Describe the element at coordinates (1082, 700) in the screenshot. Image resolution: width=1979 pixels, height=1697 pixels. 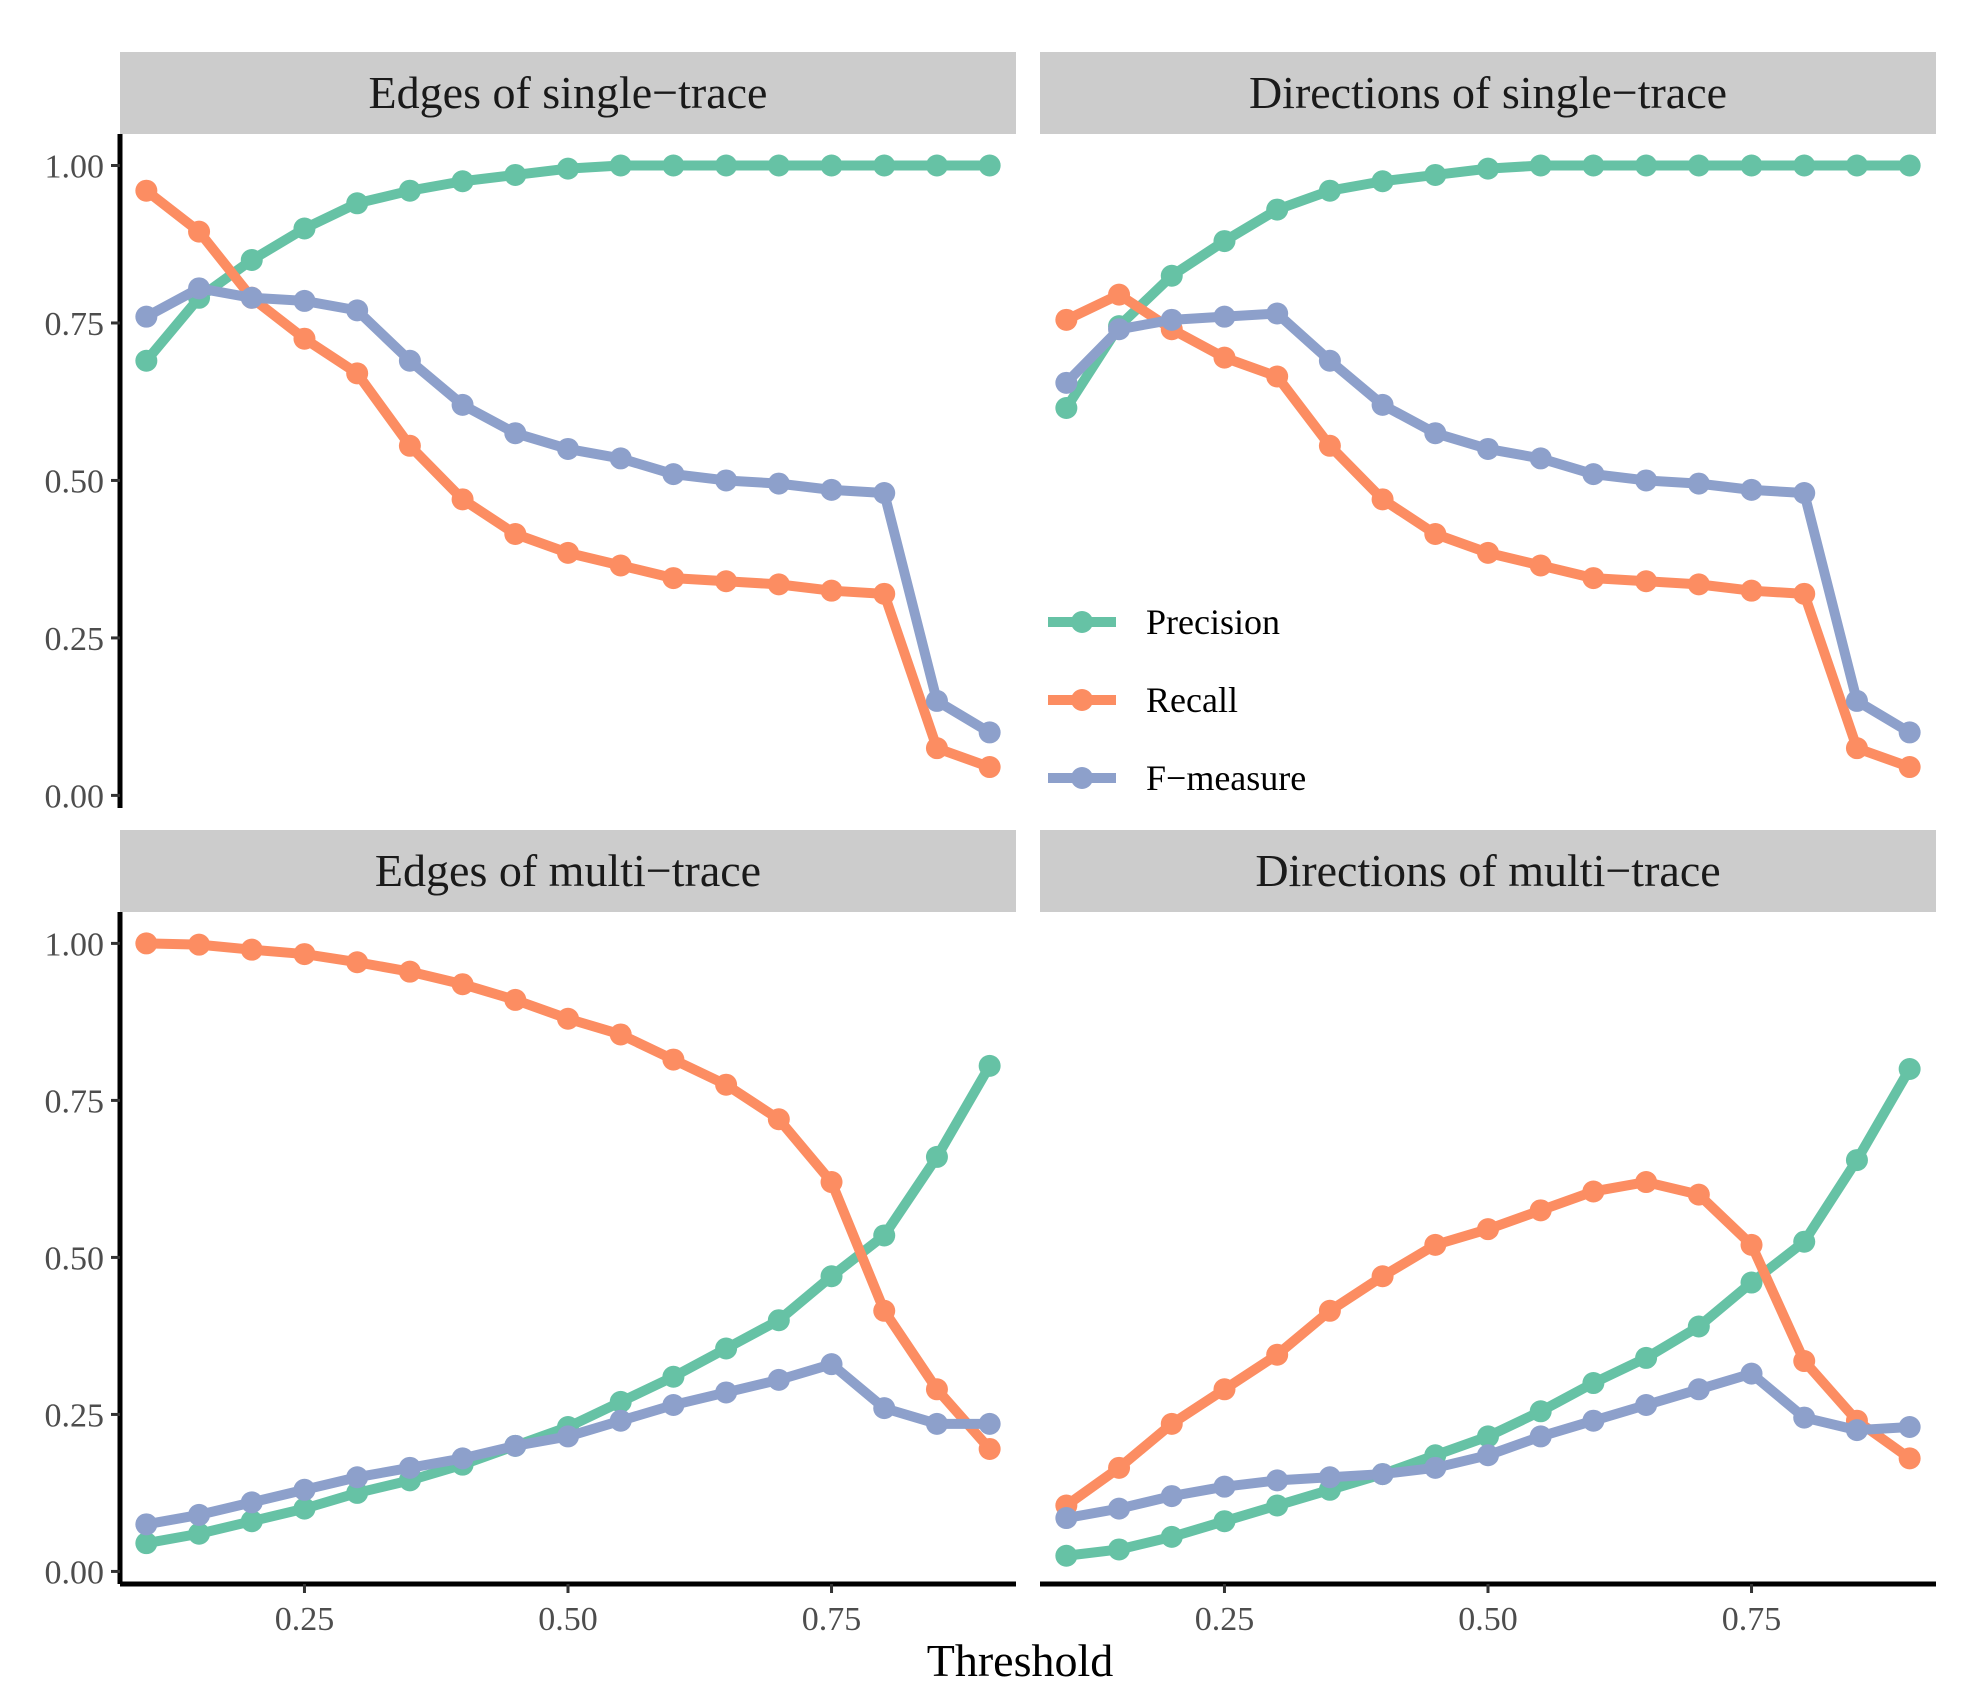
I see `legend-key-point` at that location.